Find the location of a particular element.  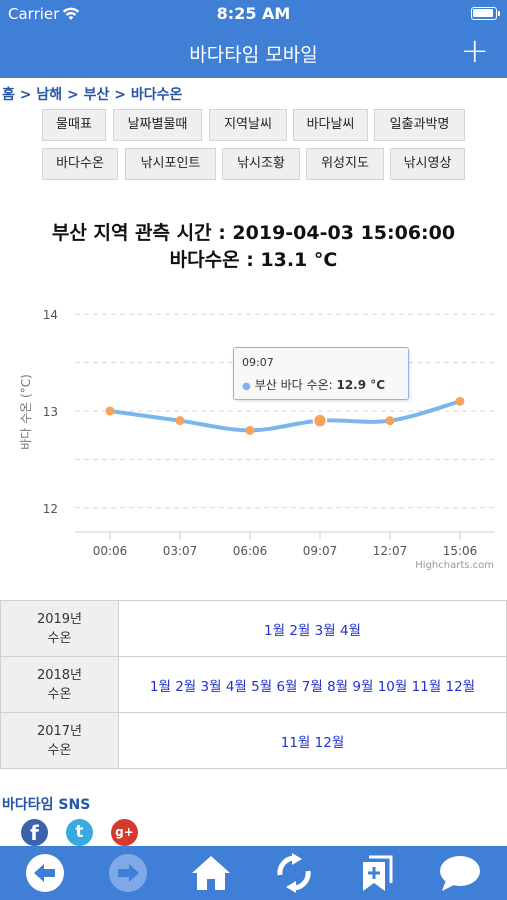

month-links: 1월 2월 3월 4월 is located at coordinates (312, 628).